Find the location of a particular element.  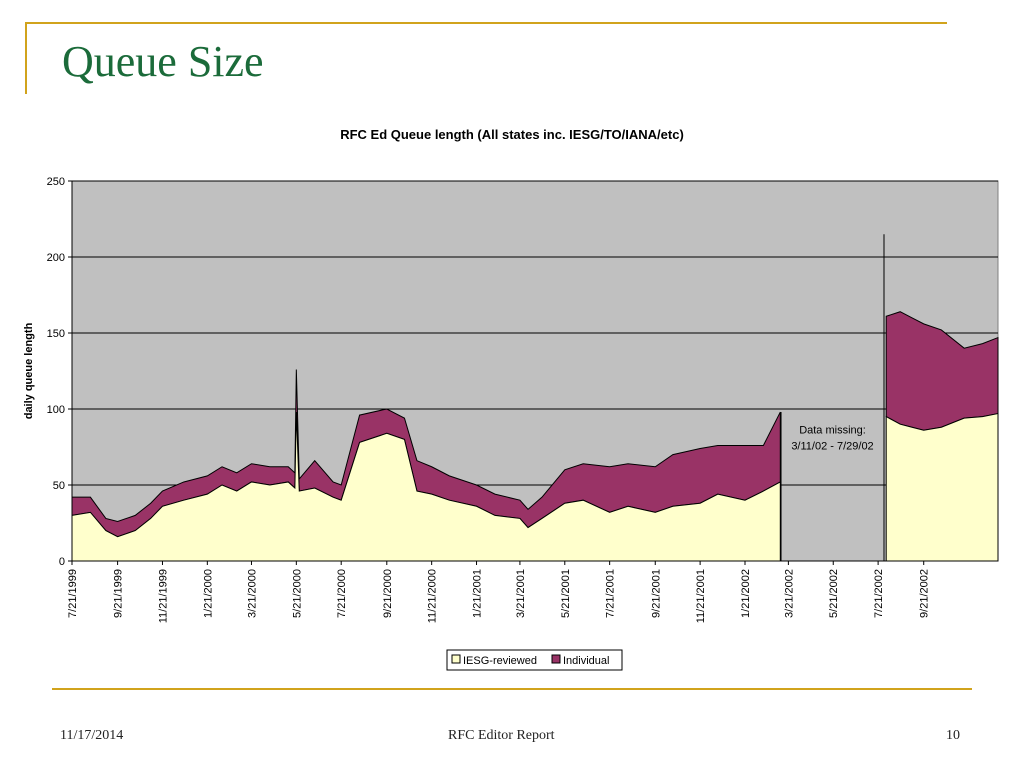

x-tick-label: 3/21/2000 is located at coordinates (252, 593).